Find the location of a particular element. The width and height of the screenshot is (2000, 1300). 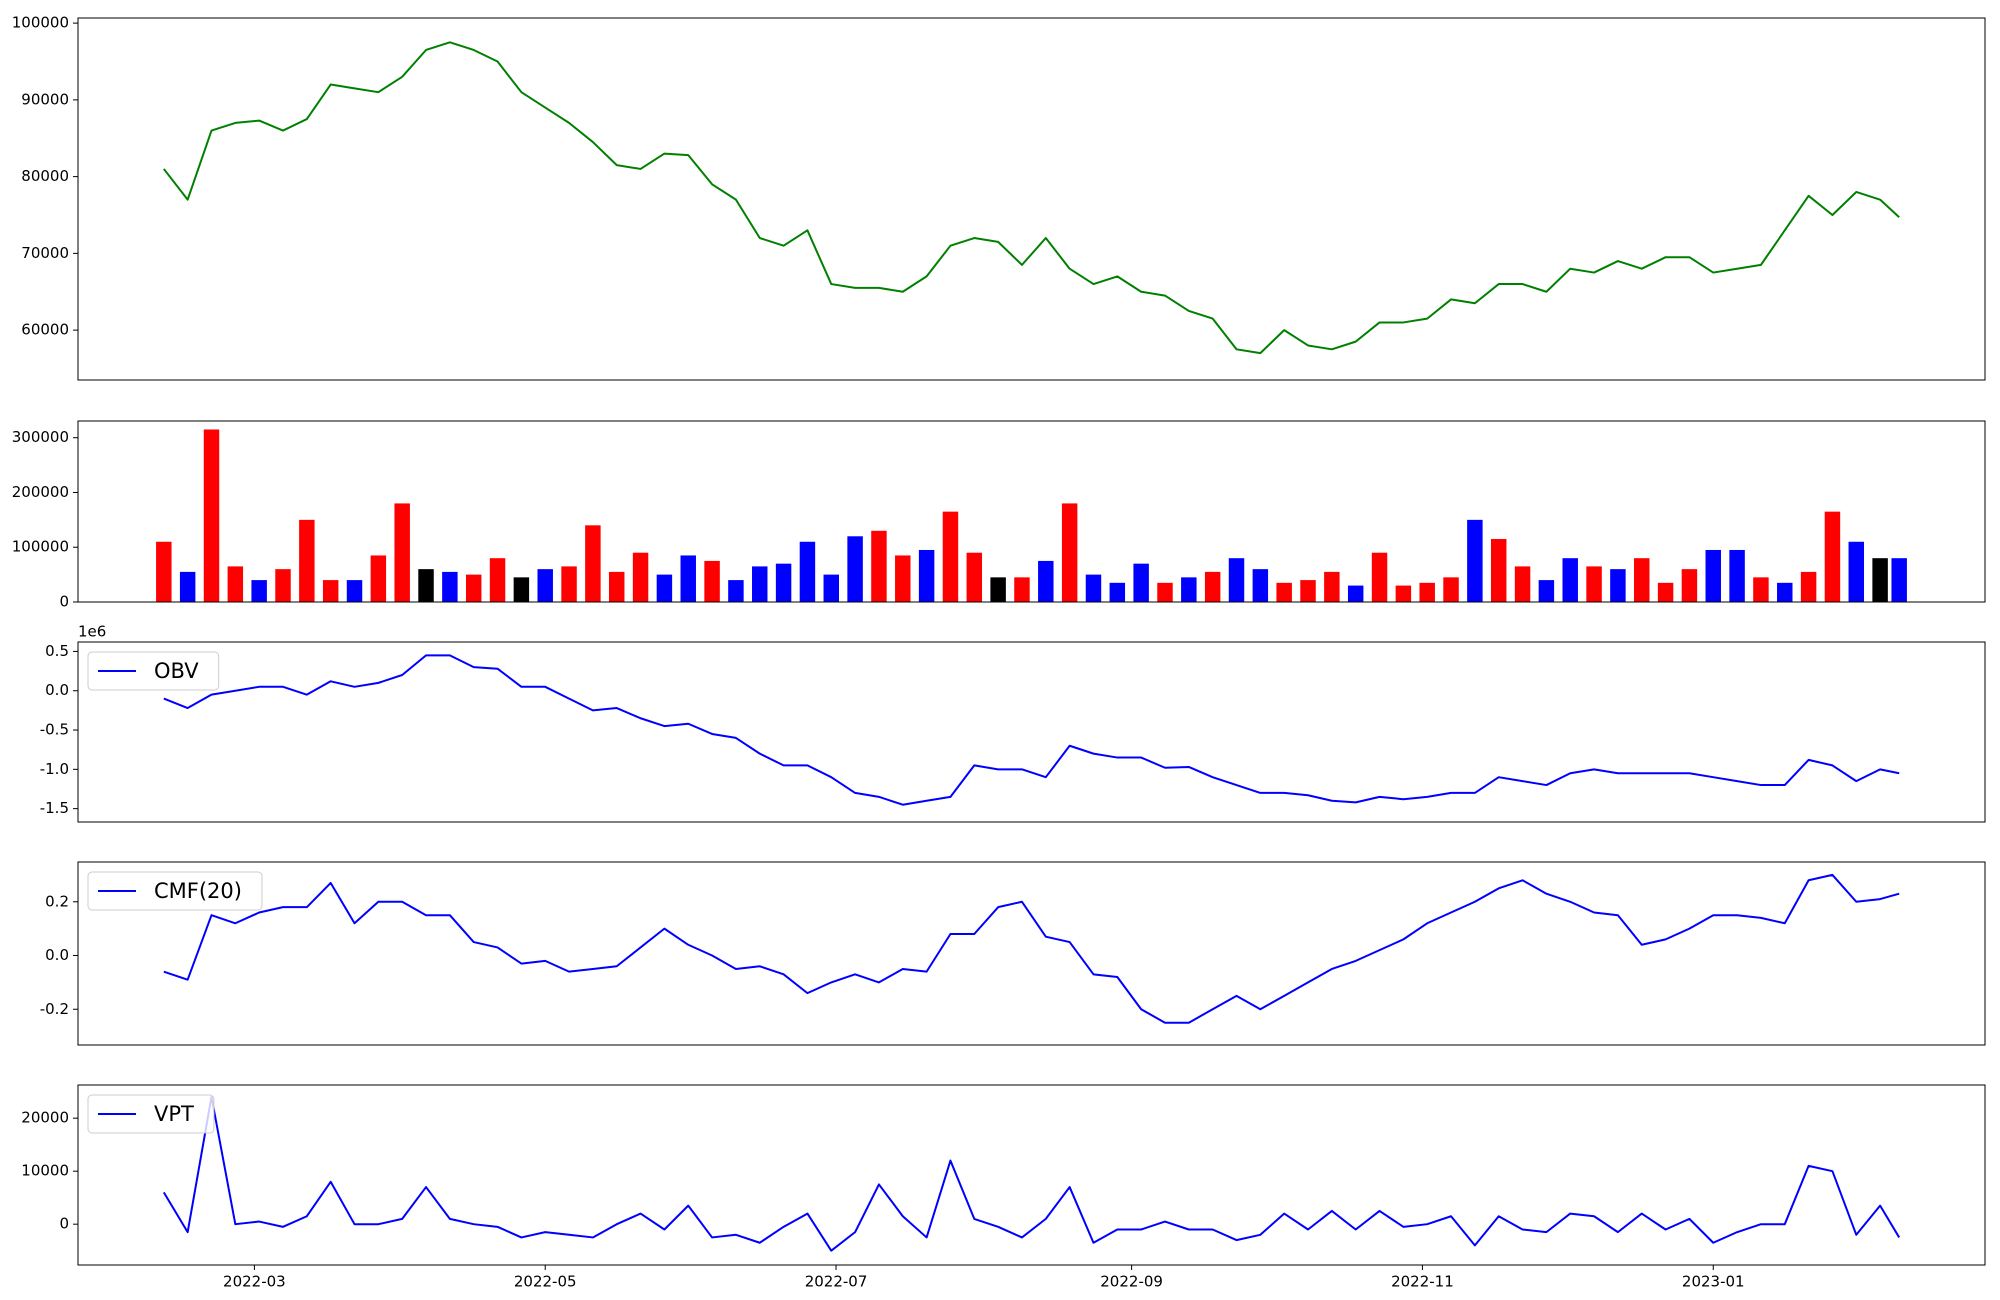

y-tick-label: 20000 is located at coordinates (45, 1118).